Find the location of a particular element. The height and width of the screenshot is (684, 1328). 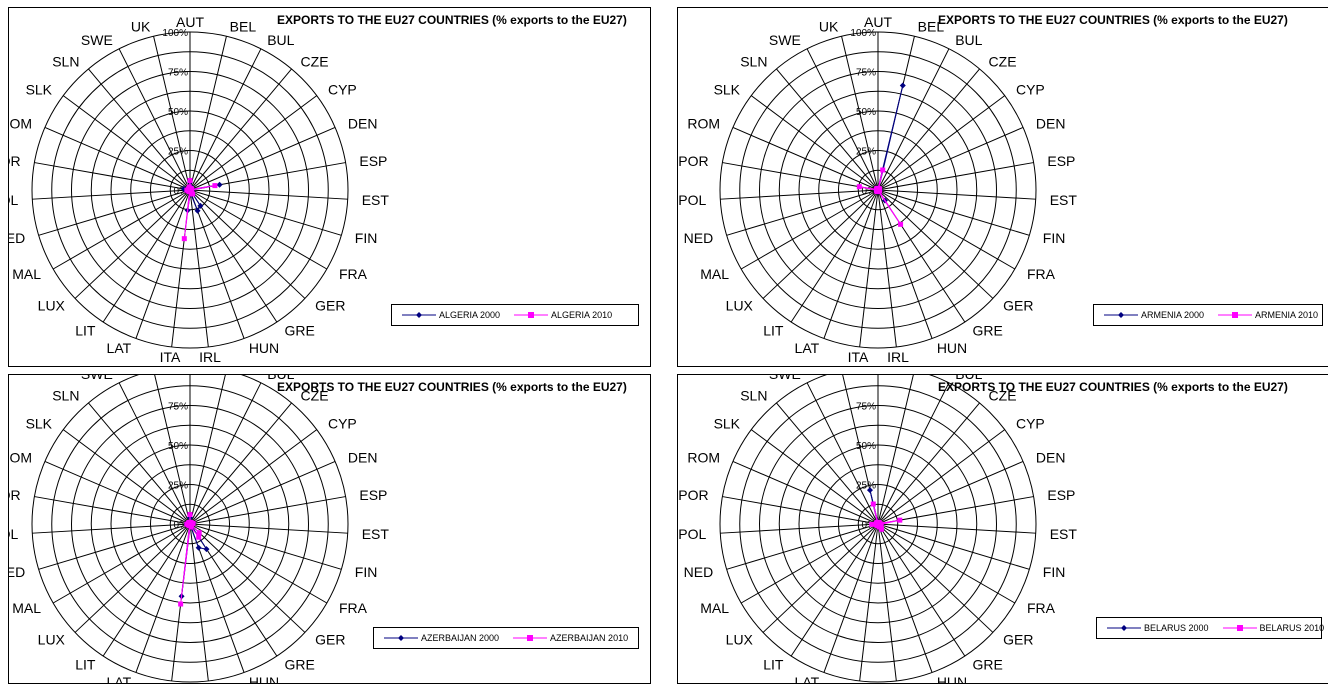

category-label: ESP is located at coordinates (373, 161).